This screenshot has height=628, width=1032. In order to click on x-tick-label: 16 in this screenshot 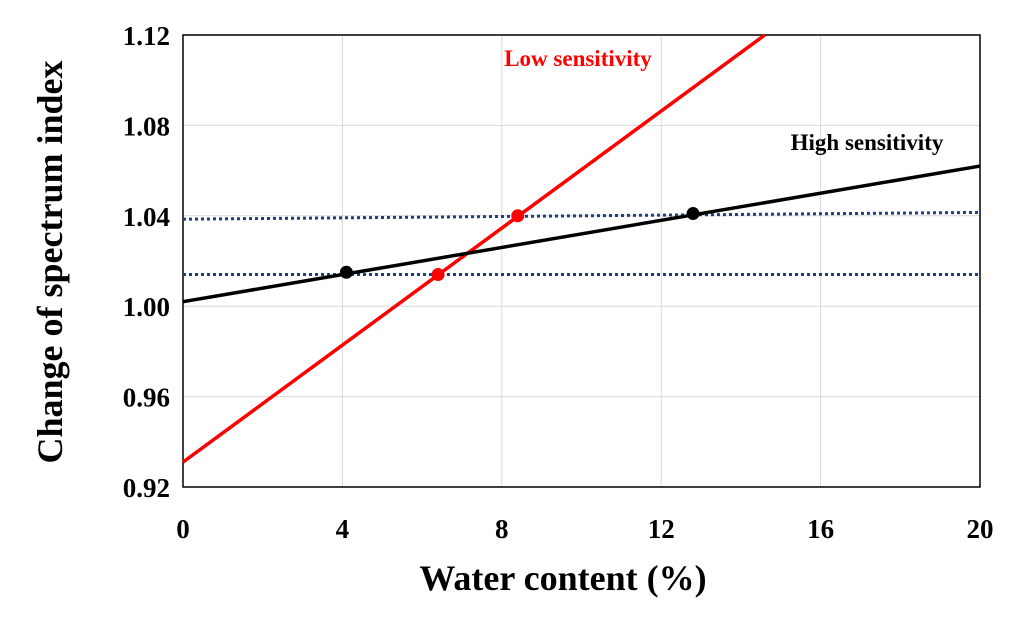, I will do `click(820, 529)`.